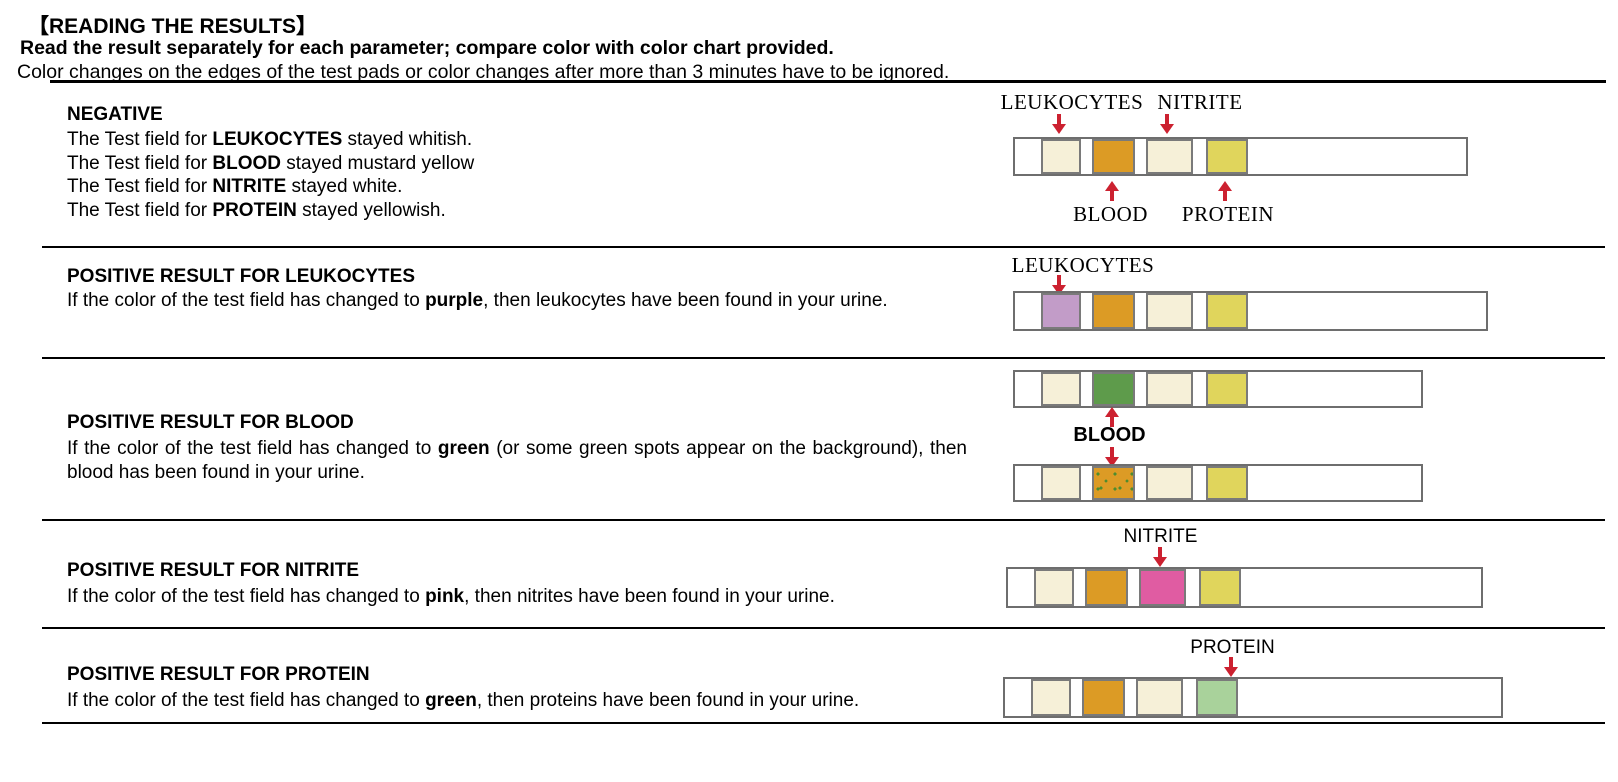 Image resolution: width=1618 pixels, height=782 pixels. I want to click on pad-protein-green, so click(1217, 697).